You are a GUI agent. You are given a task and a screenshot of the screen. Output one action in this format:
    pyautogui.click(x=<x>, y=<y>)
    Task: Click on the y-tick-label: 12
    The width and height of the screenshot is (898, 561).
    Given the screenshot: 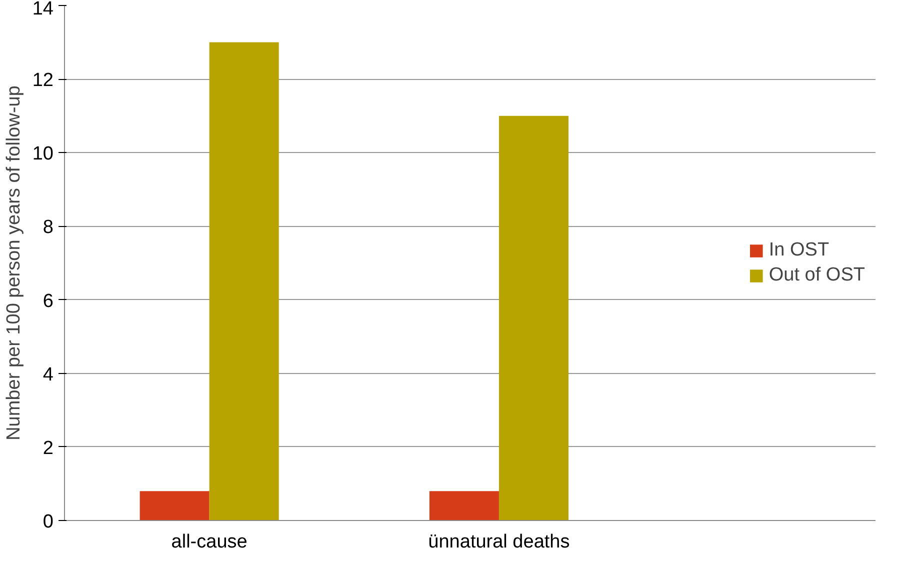 What is the action you would take?
    pyautogui.click(x=43, y=81)
    